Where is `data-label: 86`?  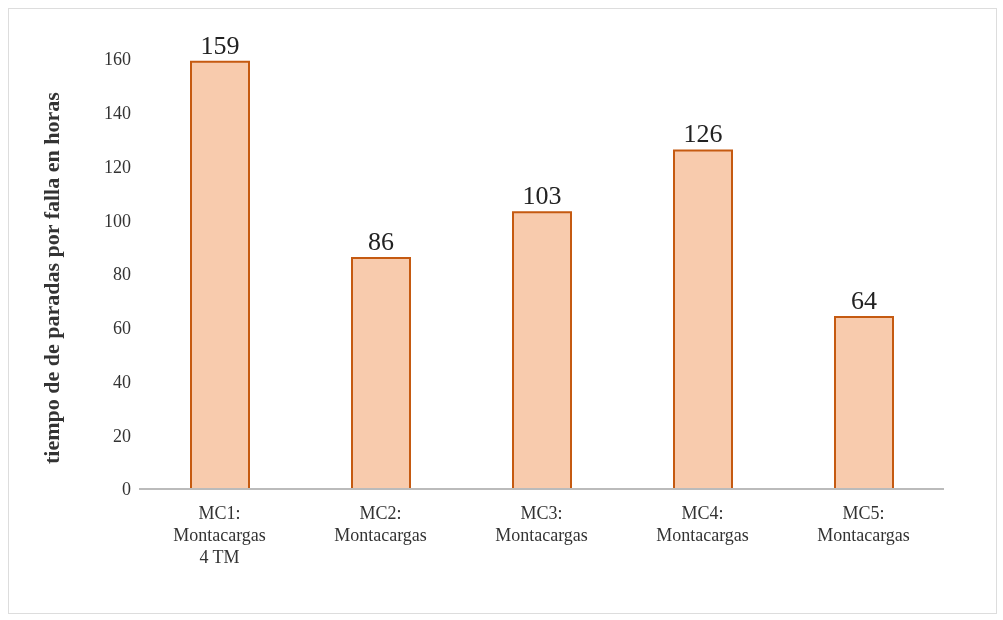
data-label: 86 is located at coordinates (381, 241).